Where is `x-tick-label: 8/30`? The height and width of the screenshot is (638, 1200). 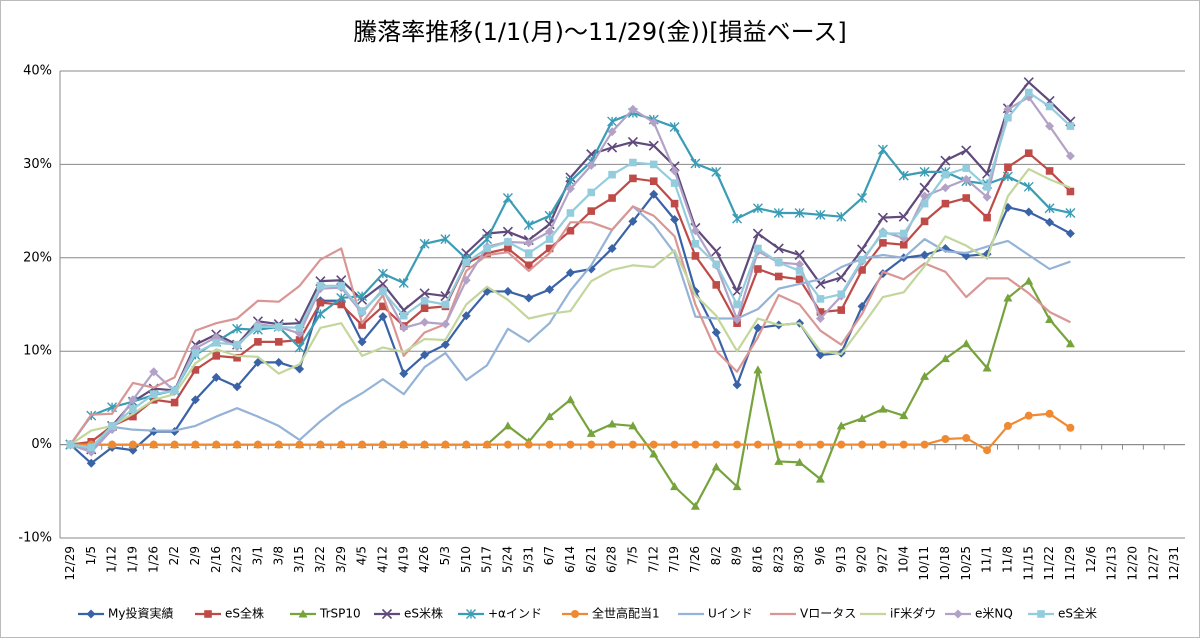
x-tick-label: 8/30 is located at coordinates (799, 559).